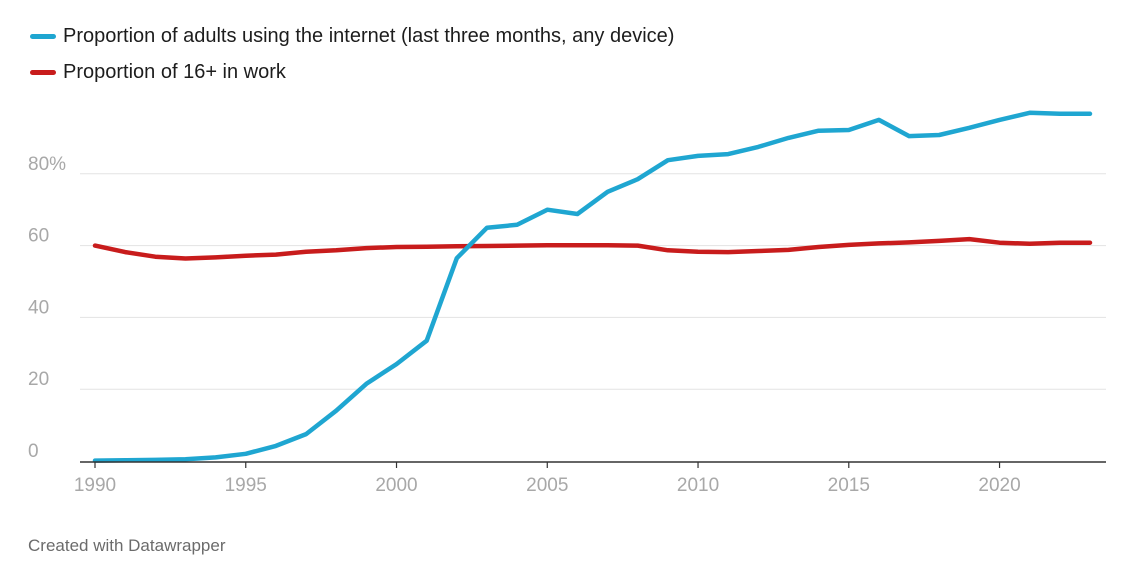 Image resolution: width=1134 pixels, height=572 pixels. I want to click on y-tick-label: 20, so click(38, 379).